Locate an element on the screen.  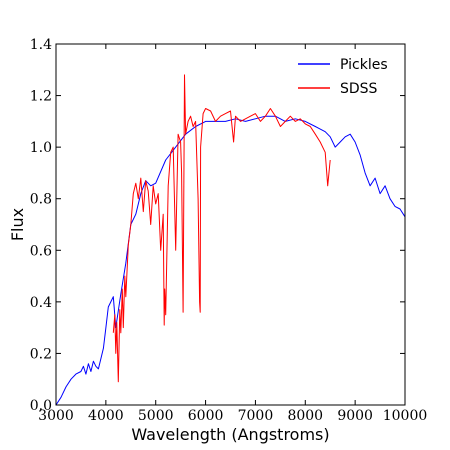
x-tick-label: 6000 is located at coordinates (206, 416).